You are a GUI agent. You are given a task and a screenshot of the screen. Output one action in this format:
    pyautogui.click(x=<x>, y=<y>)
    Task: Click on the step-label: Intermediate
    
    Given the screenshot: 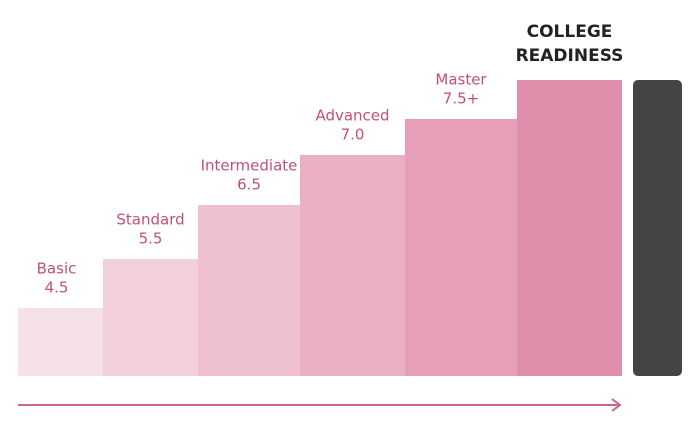 What is the action you would take?
    pyautogui.click(x=249, y=166)
    